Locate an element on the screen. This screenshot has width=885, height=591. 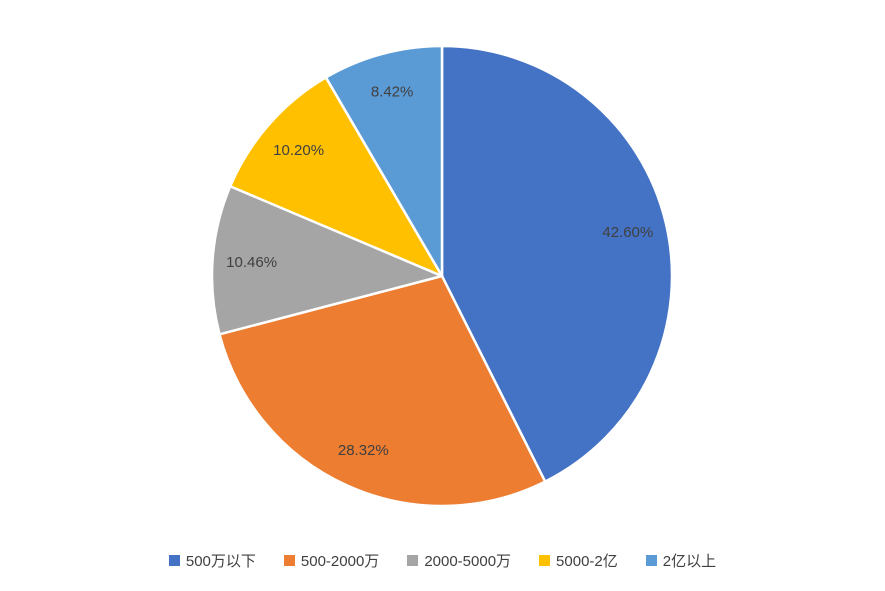
legend-item-1: 500-2000万 is located at coordinates (331, 560).